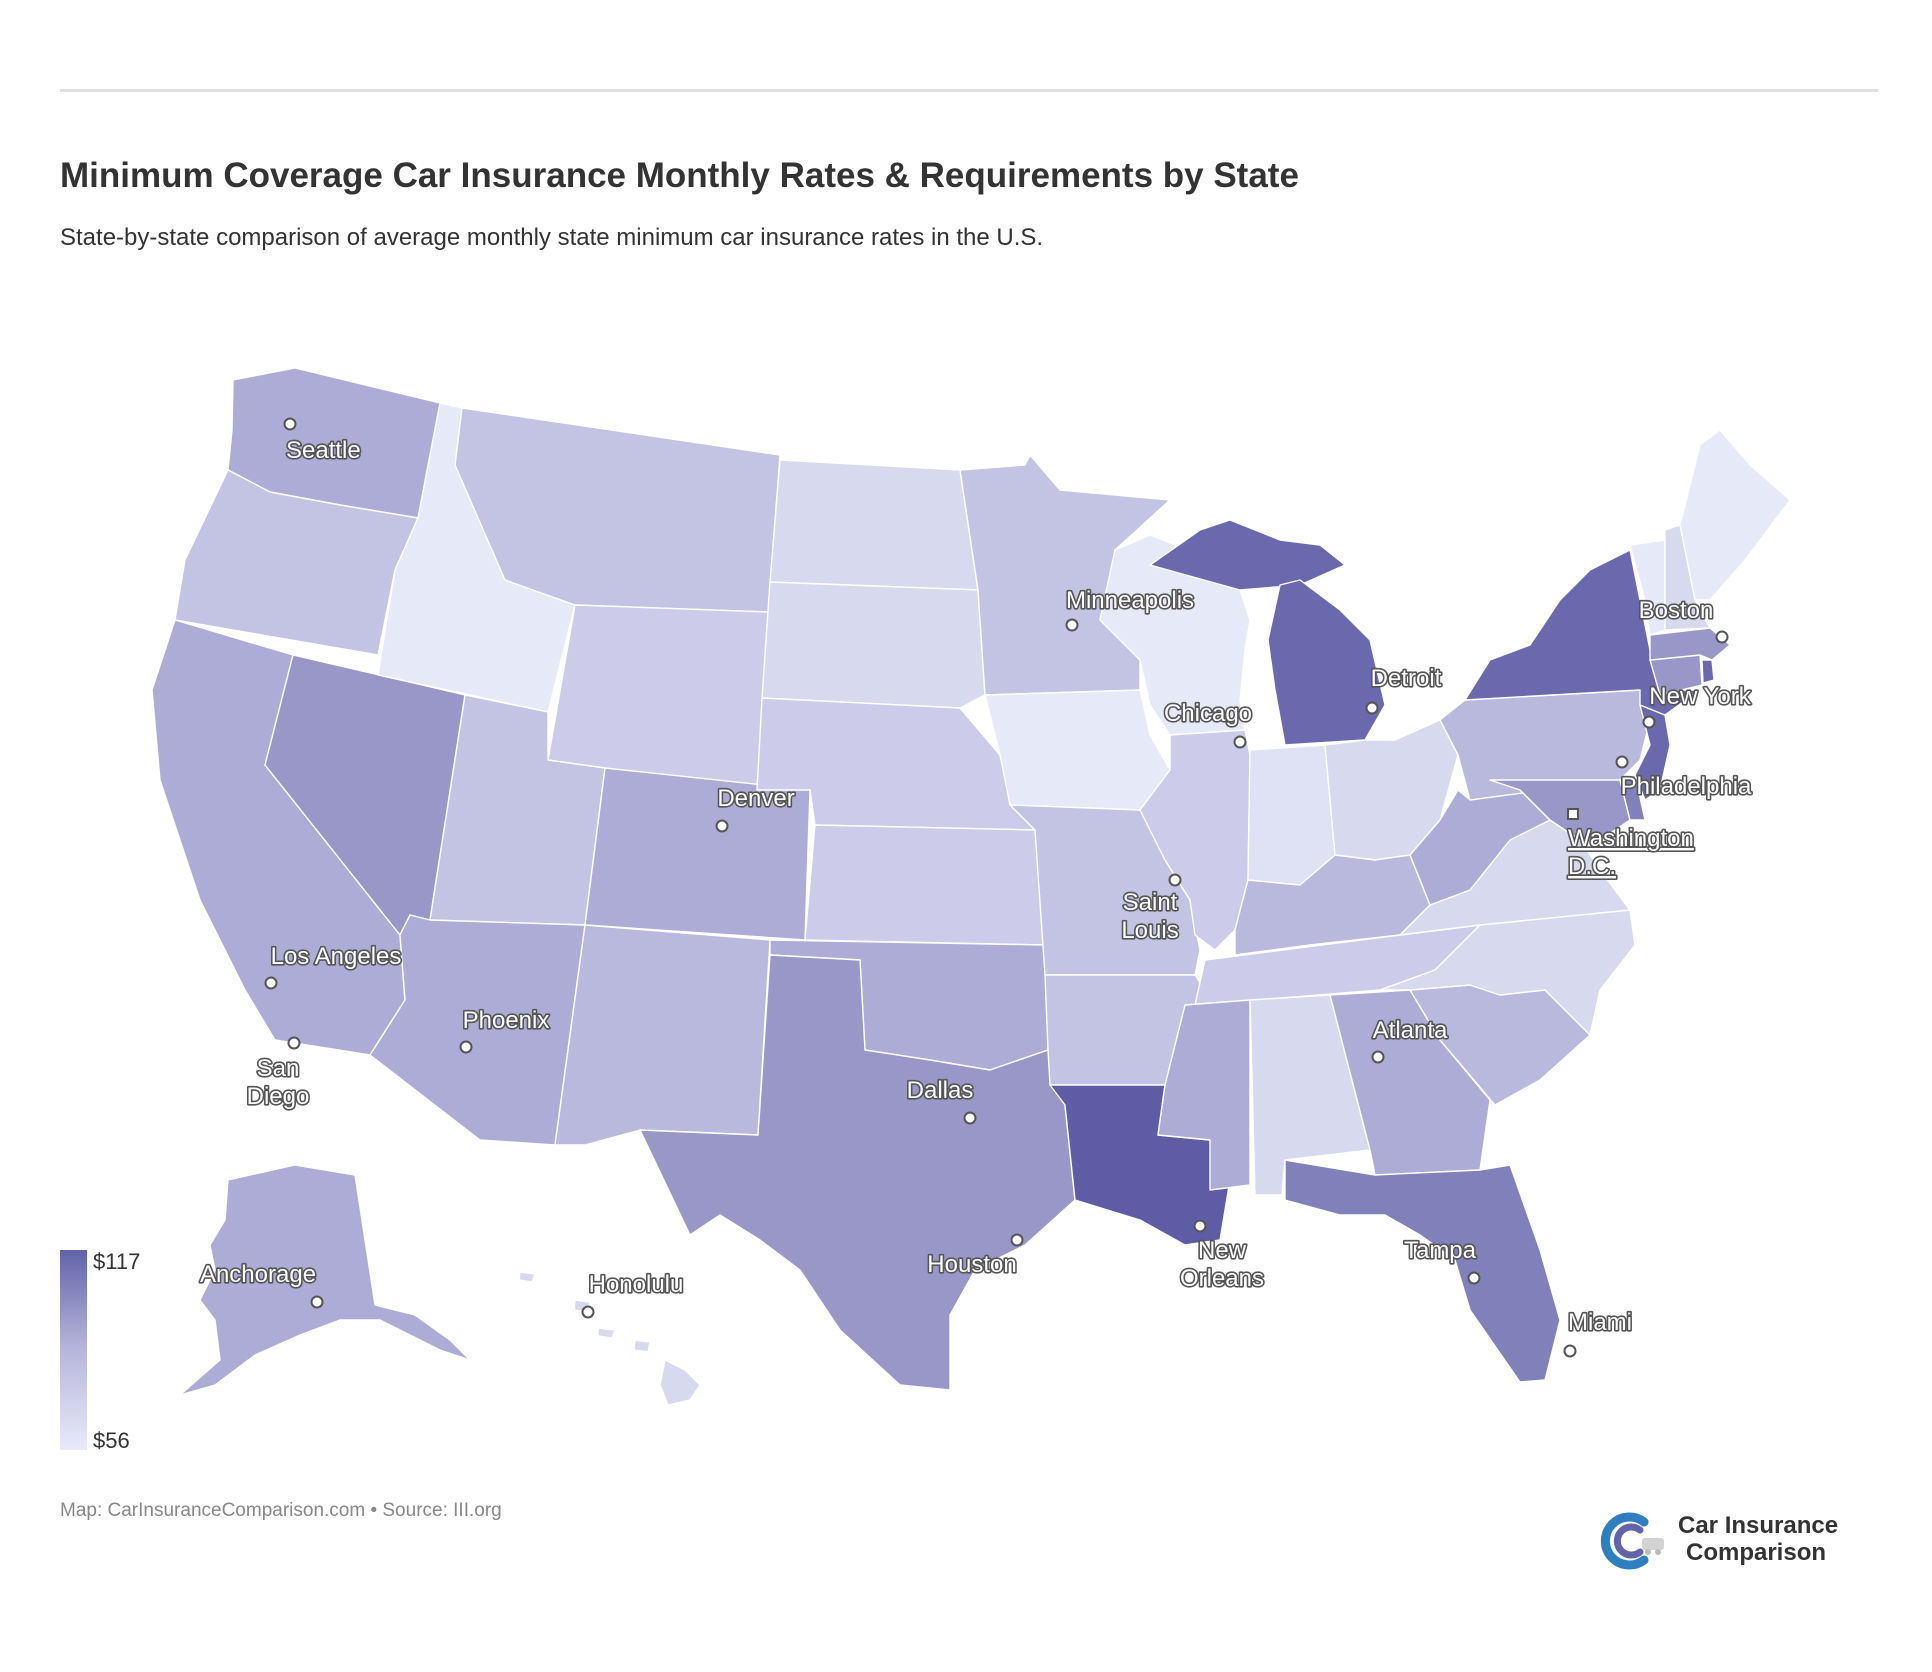 The height and width of the screenshot is (1672, 1932). I want to click on city-label-atlanta: Atlanta, so click(1410, 1030).